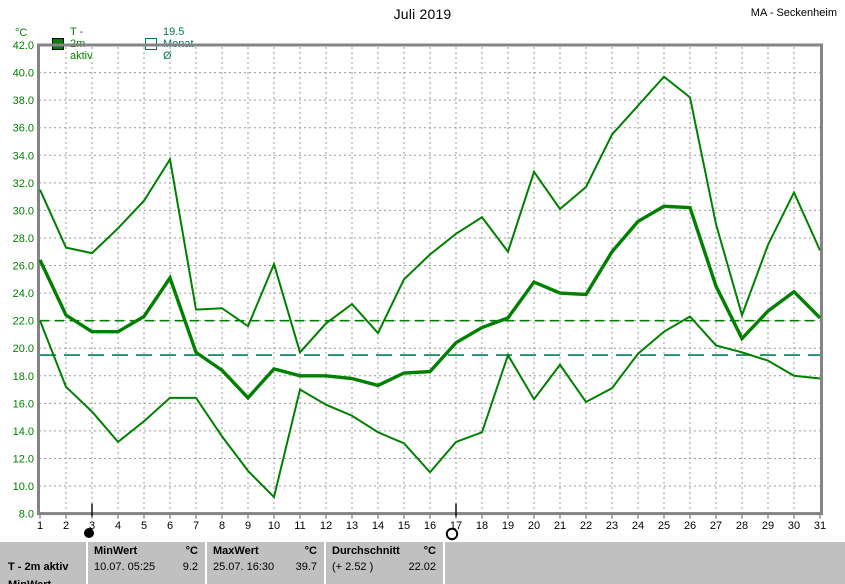  Describe the element at coordinates (612, 526) in the screenshot. I see `x-tick-label: 23` at that location.